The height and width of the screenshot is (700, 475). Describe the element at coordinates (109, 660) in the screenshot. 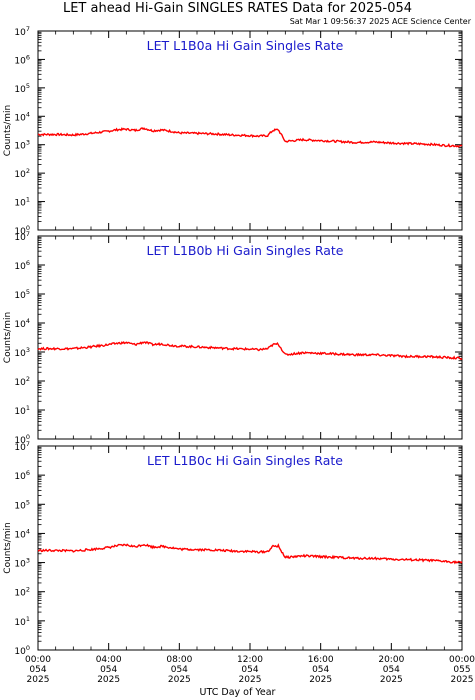

I see `x-tick-label: 04:00` at that location.